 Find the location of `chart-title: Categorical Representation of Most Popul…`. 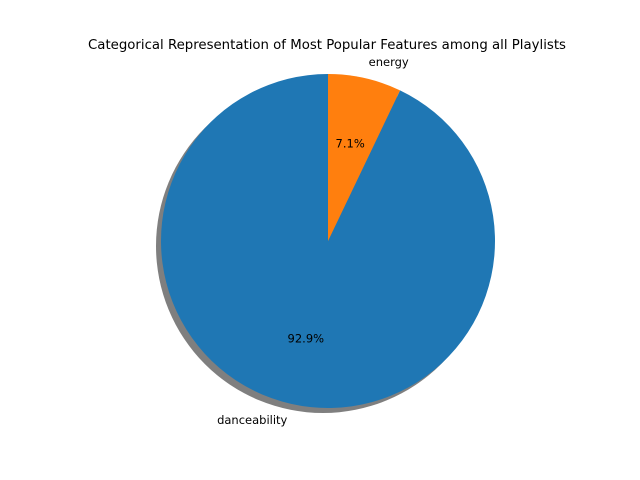

chart-title: Categorical Representation of Most Popul… is located at coordinates (327, 45).